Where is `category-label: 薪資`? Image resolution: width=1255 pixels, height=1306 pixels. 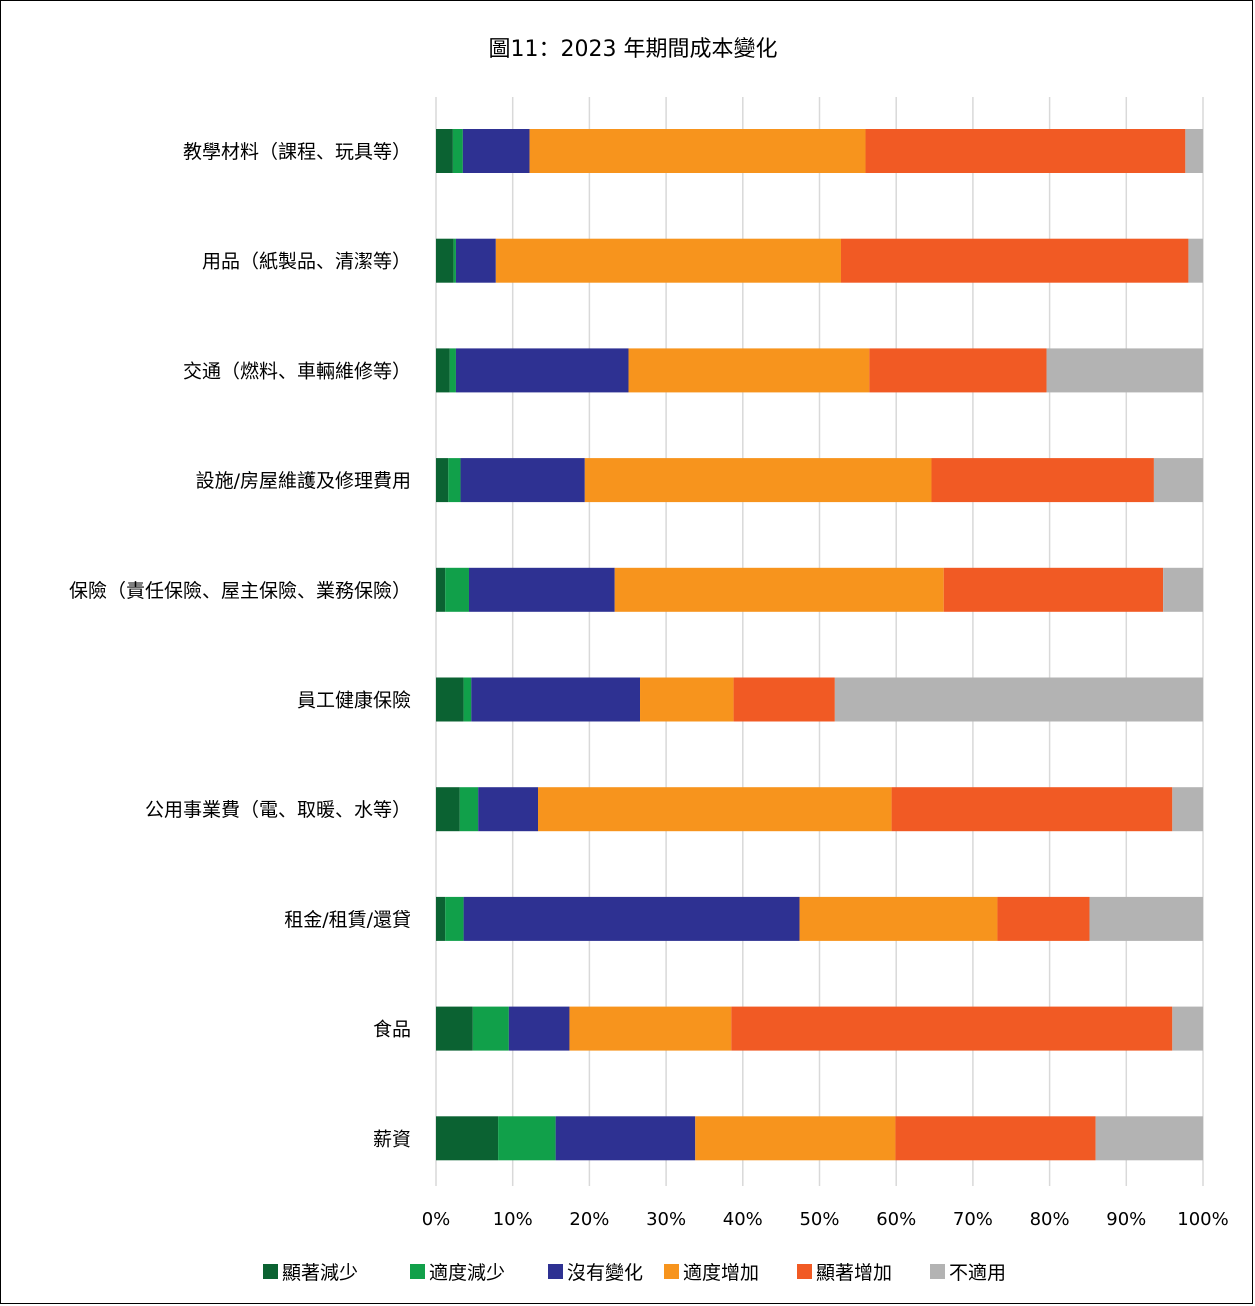
category-label: 薪資 is located at coordinates (392, 1139).